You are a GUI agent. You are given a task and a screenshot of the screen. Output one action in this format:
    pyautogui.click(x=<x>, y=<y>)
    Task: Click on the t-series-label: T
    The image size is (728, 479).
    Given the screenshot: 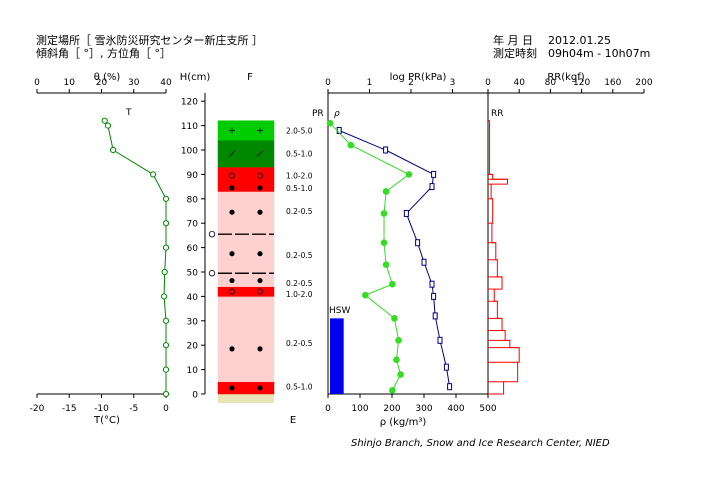 What is the action you would take?
    pyautogui.click(x=128, y=113)
    